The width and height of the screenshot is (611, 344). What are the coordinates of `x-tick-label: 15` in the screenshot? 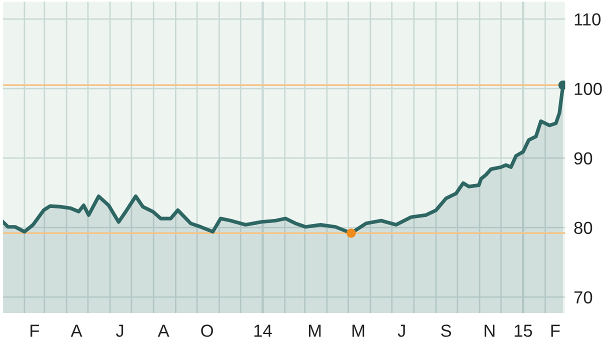 It's located at (523, 330).